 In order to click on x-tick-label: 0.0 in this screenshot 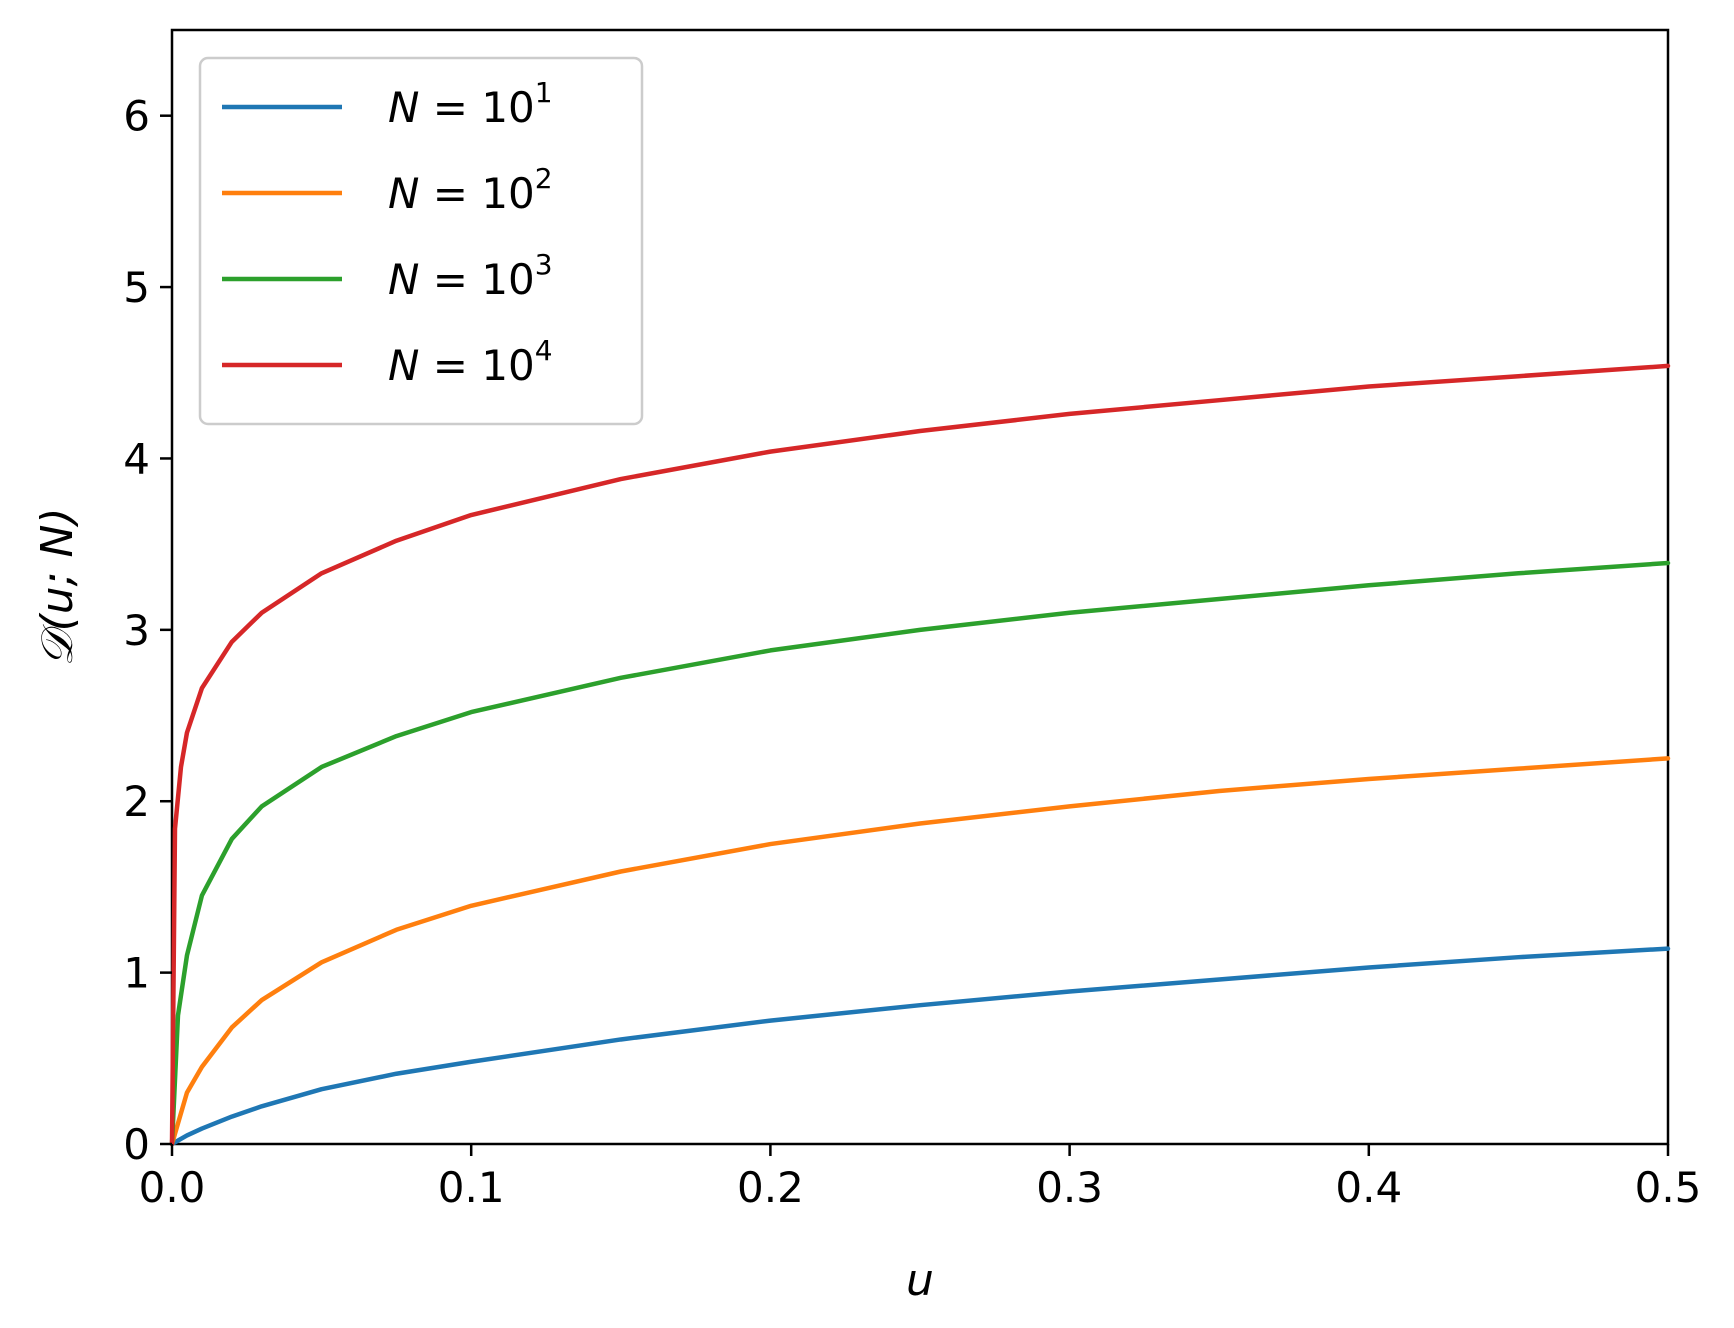, I will do `click(172, 1187)`.